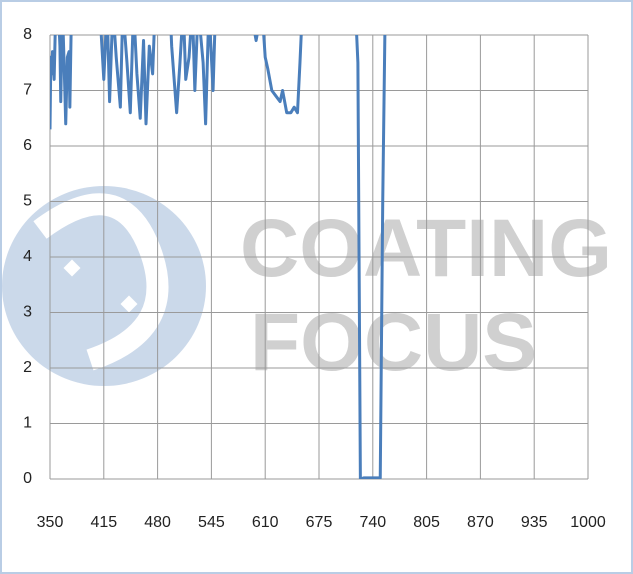  What do you see at coordinates (157, 522) in the screenshot?
I see `x-tick-label: 480` at bounding box center [157, 522].